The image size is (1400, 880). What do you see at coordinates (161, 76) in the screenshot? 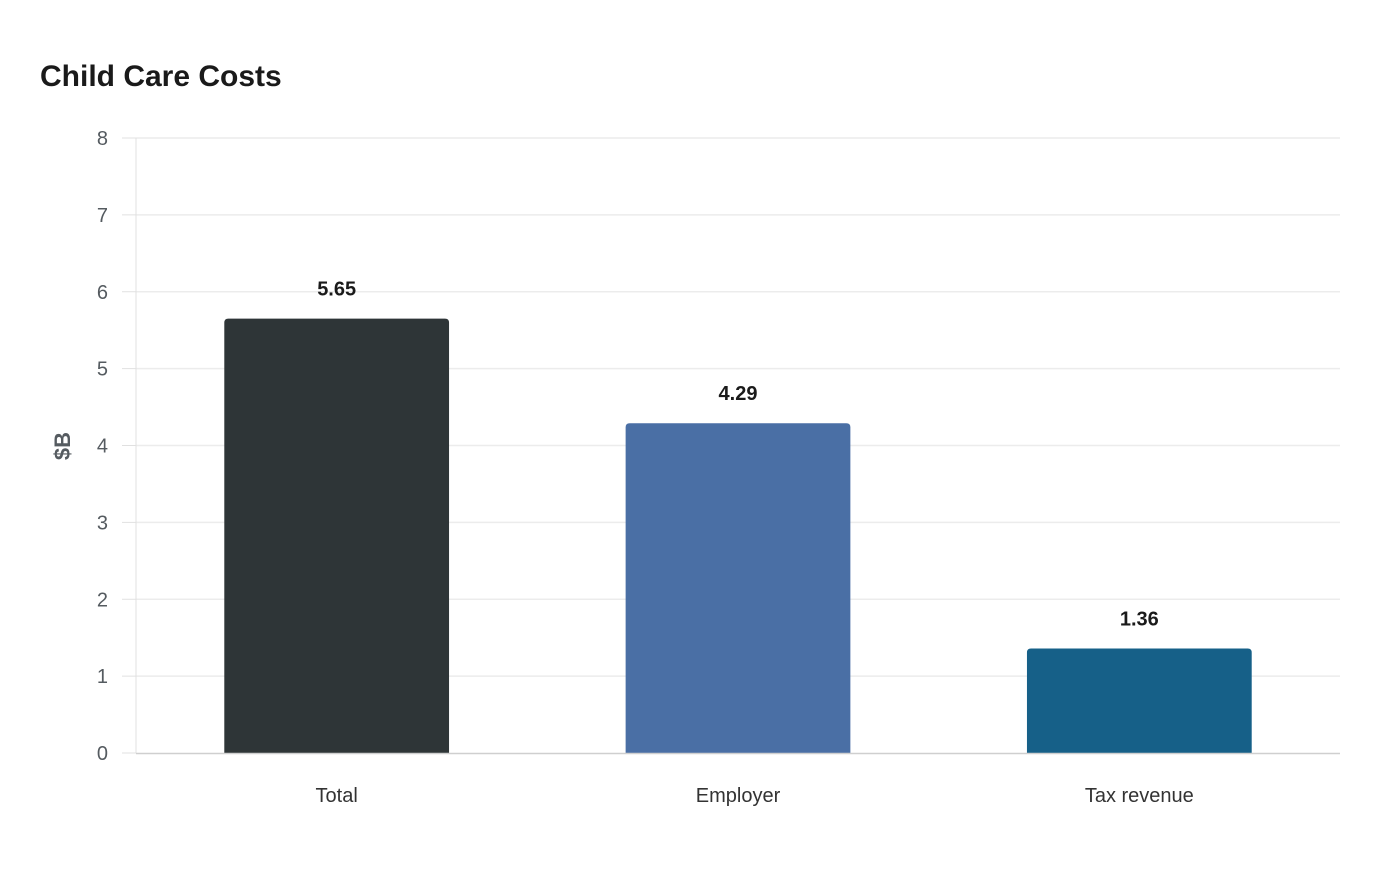
I see `chart-title: Child Care Costs` at bounding box center [161, 76].